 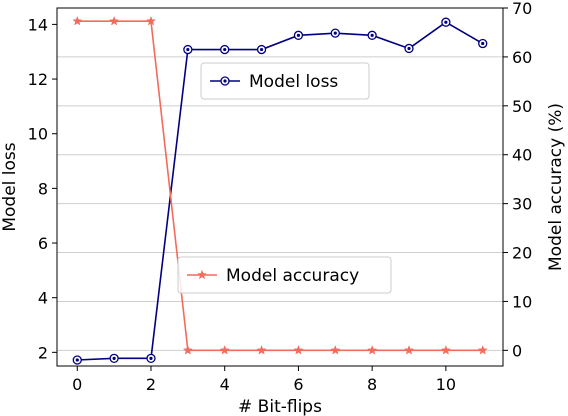 I want to click on y-right-tick-label: 20, so click(x=522, y=253).